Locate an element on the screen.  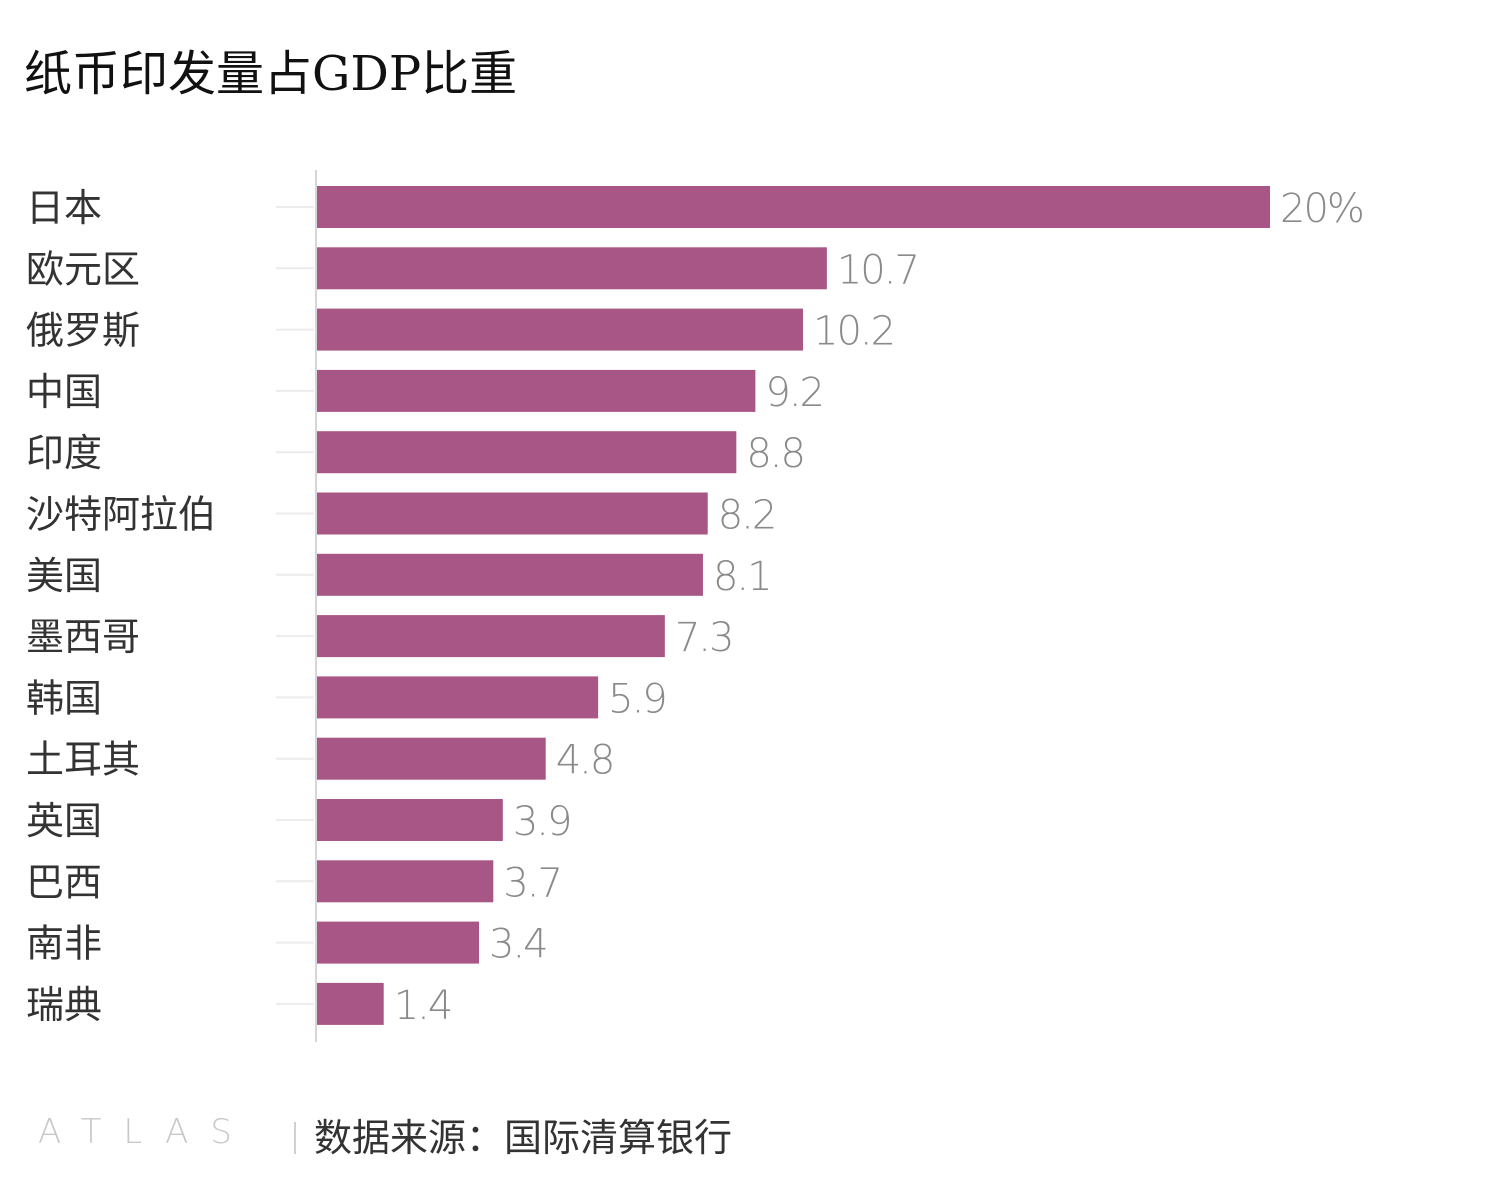
category-label: 巴西 is located at coordinates (64, 882).